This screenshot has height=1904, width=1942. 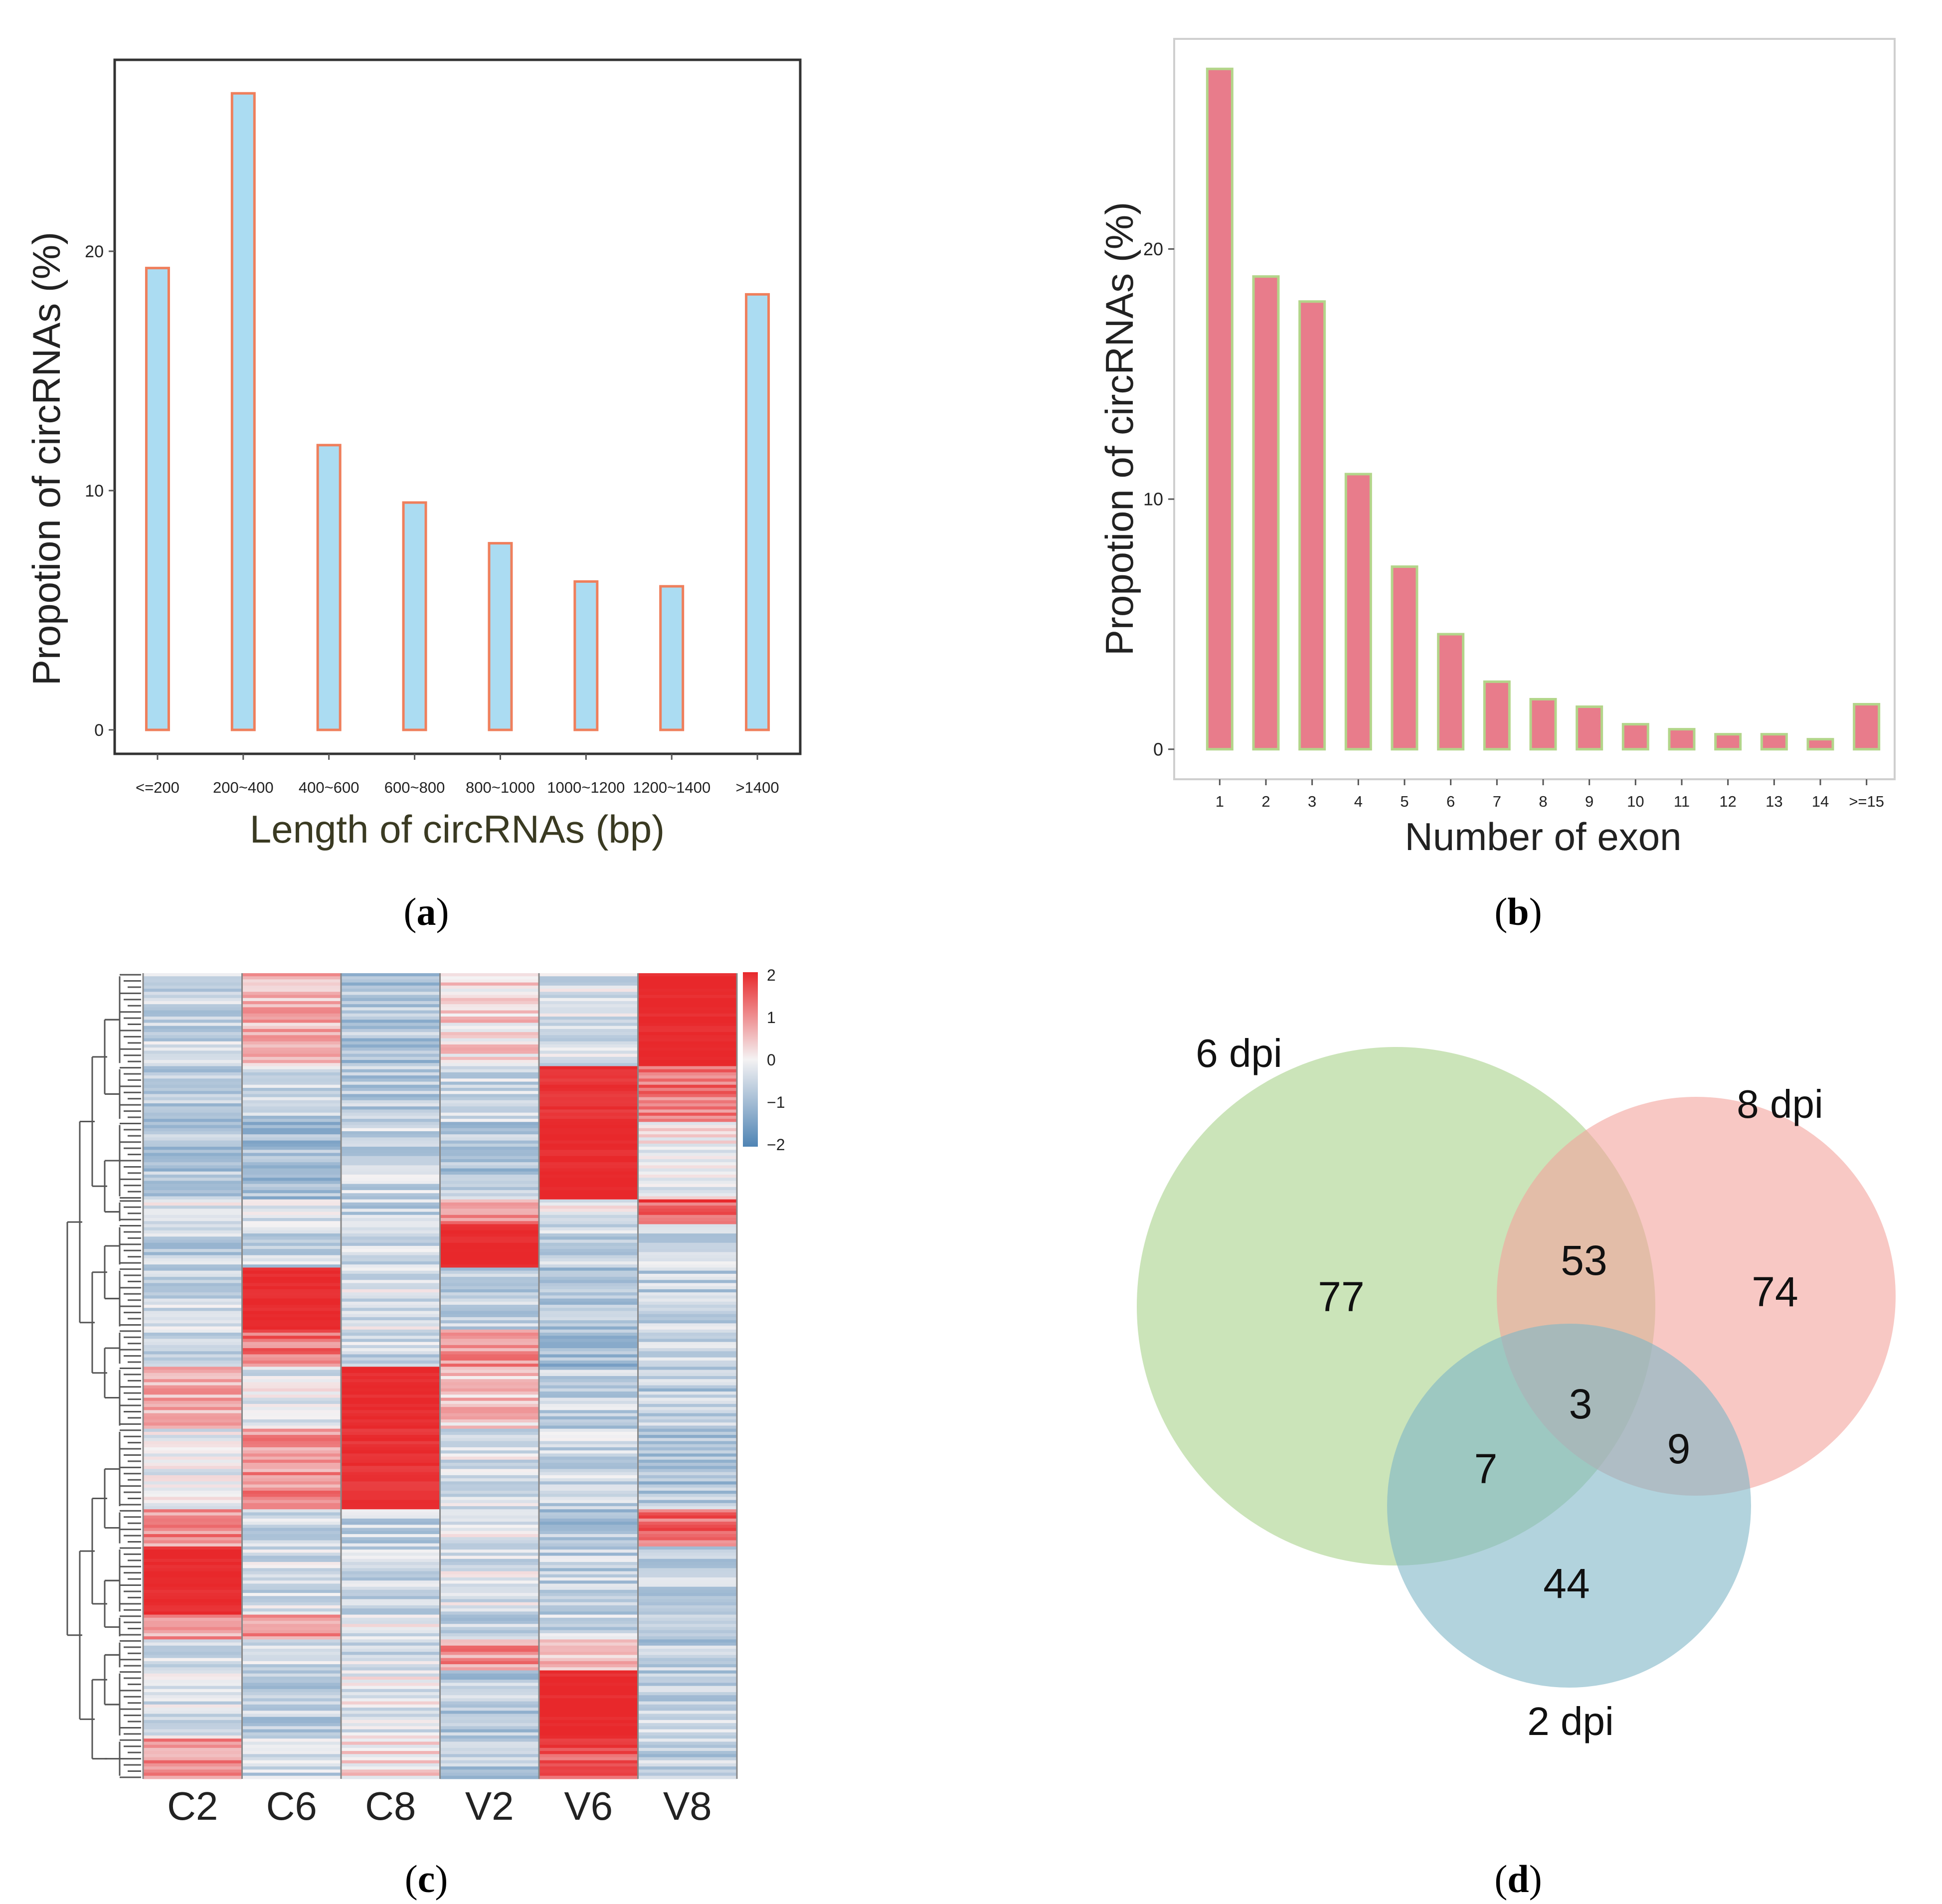 What do you see at coordinates (771, 1018) in the screenshot?
I see `legend-tick-label: 1` at bounding box center [771, 1018].